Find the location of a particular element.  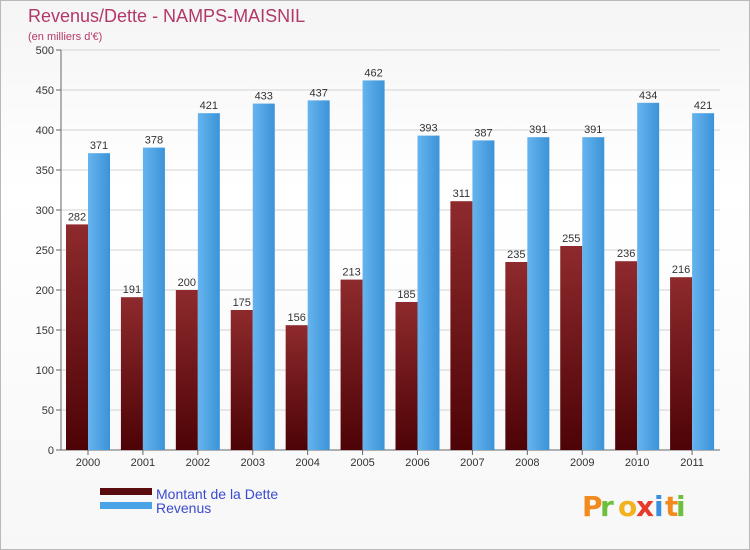

x-tick-label: 2001 is located at coordinates (143, 463).